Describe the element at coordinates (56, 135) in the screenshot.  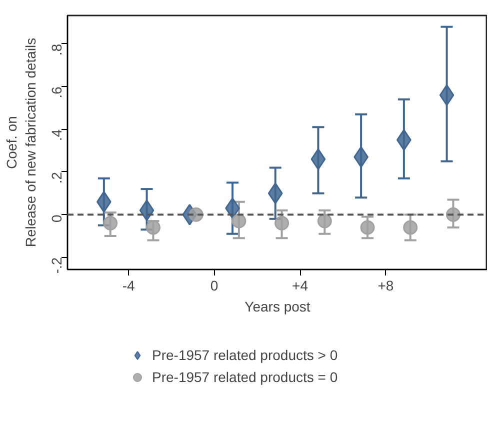
I see `y-tick-label: .4` at that location.